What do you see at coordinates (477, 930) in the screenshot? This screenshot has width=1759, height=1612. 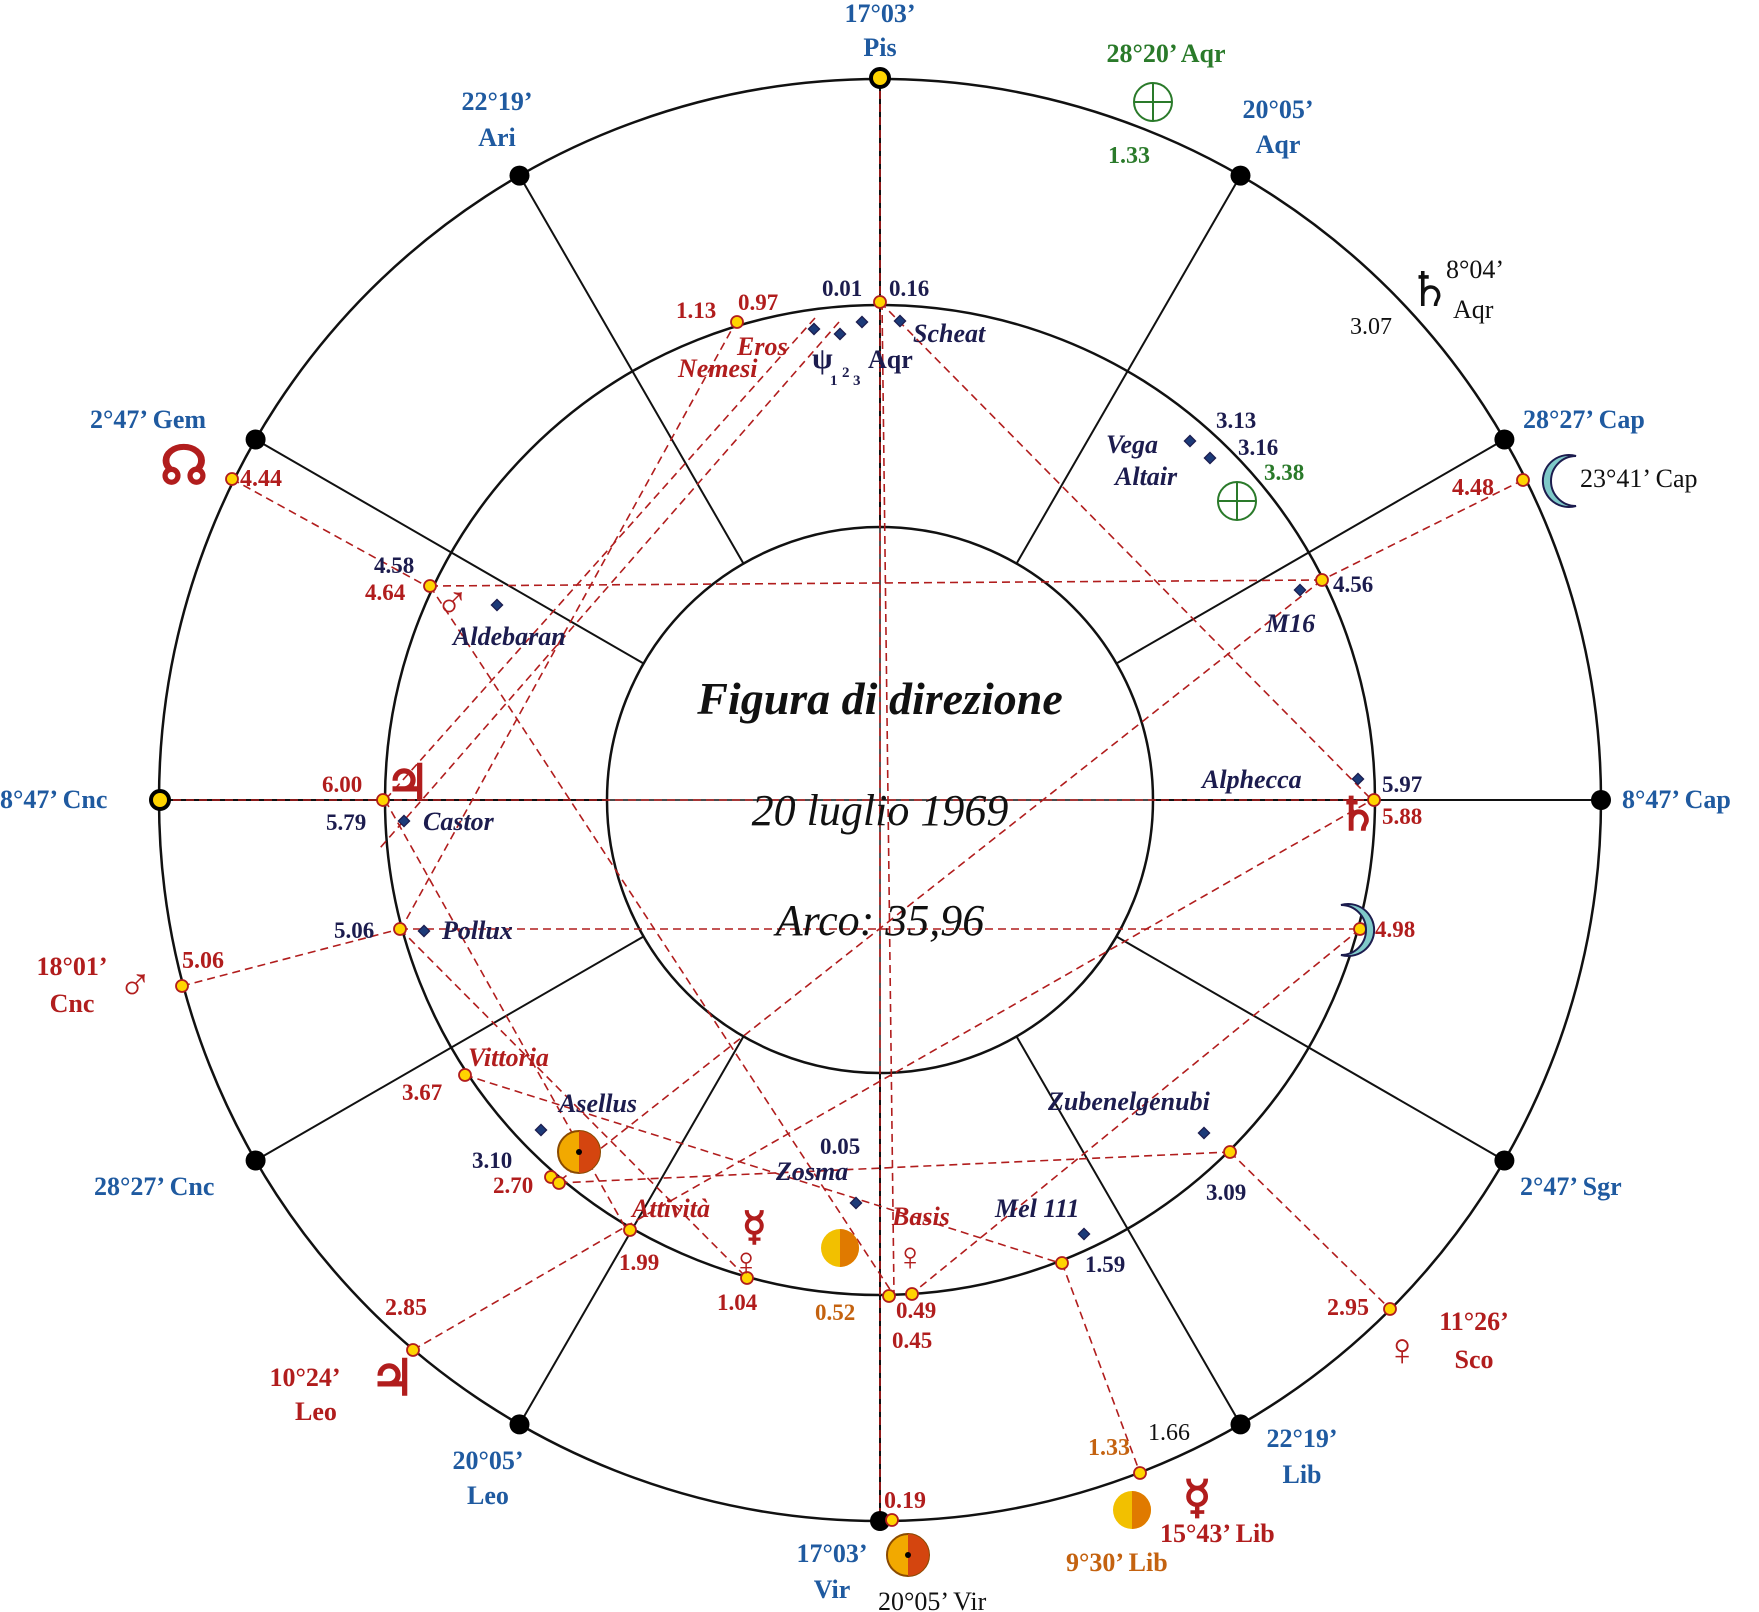 I see `star-pollux: Pollux` at bounding box center [477, 930].